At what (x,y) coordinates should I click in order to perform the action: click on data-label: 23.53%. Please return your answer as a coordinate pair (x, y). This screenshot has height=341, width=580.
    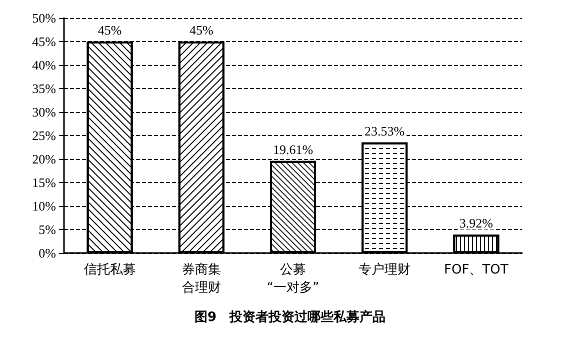
    Looking at the image, I should click on (384, 130).